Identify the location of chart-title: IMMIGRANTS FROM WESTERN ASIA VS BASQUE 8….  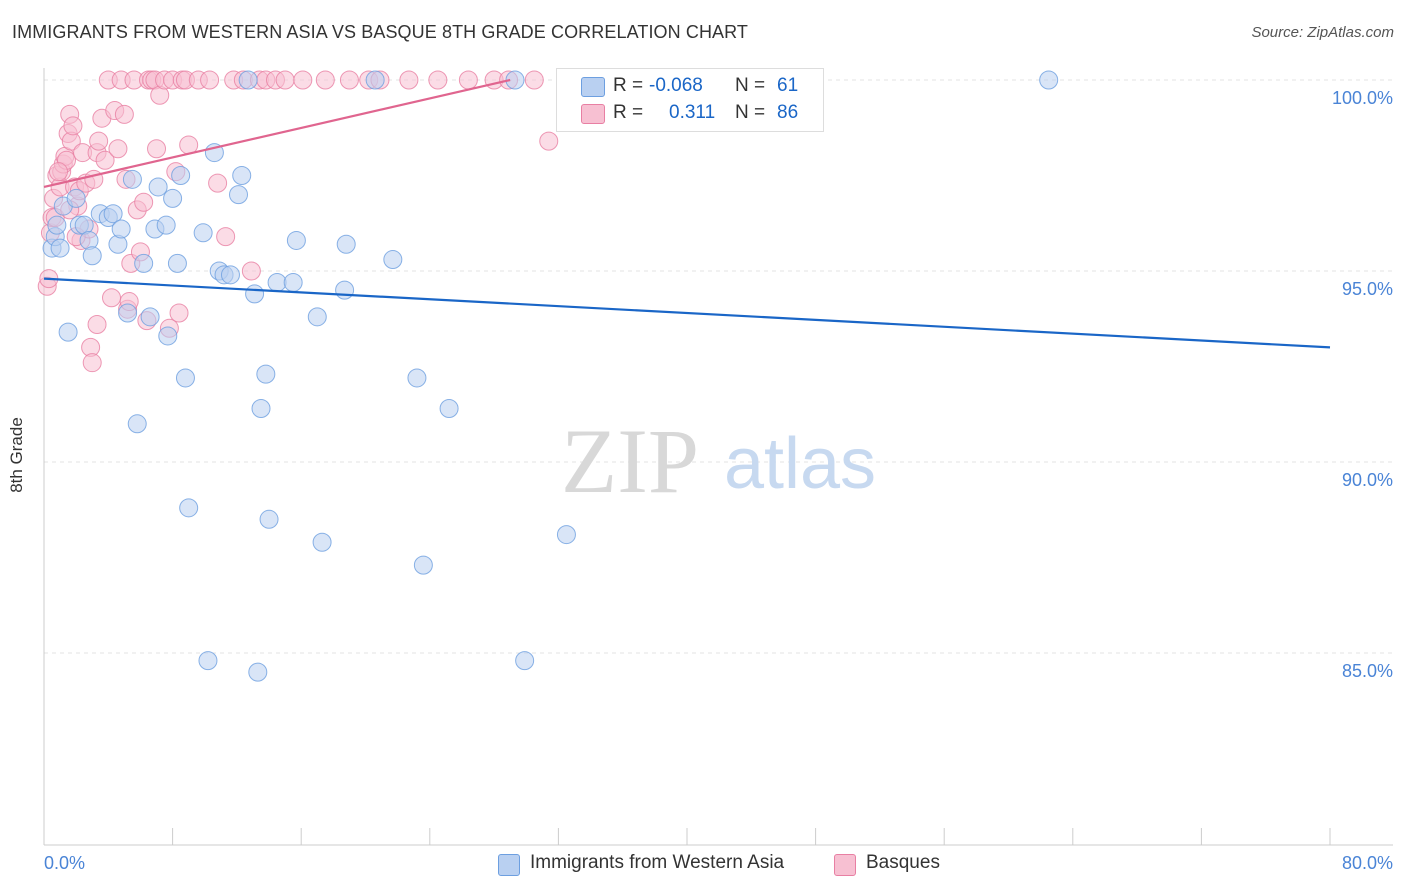
(380, 32).